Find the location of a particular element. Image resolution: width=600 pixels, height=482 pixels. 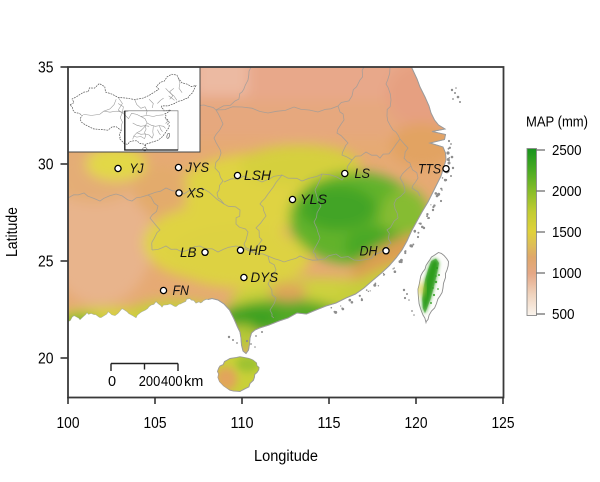

svg-text: DH is located at coordinates (369, 251).